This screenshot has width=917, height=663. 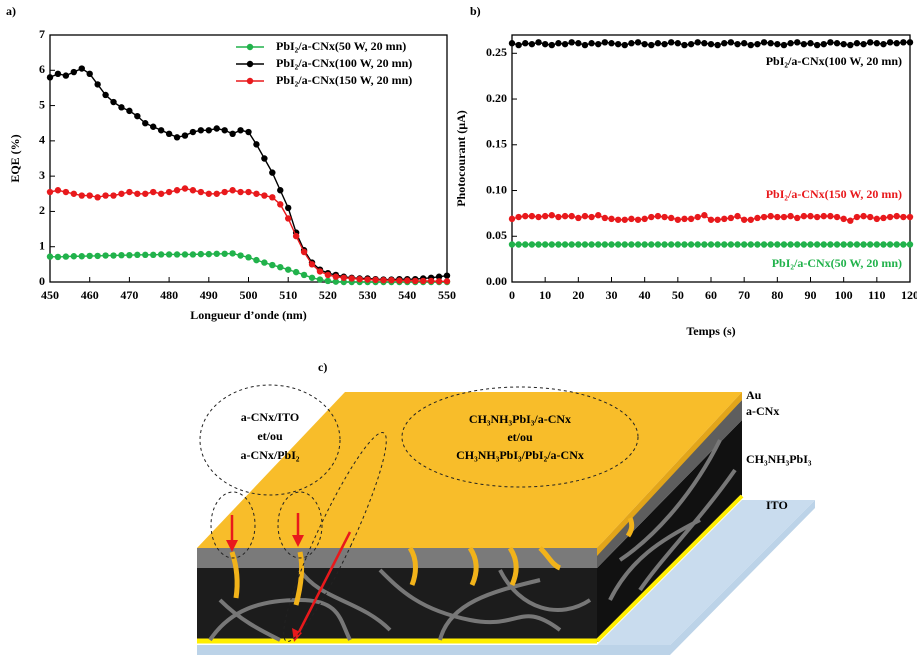 What do you see at coordinates (397, 558) in the screenshot?
I see `acnx-front` at bounding box center [397, 558].